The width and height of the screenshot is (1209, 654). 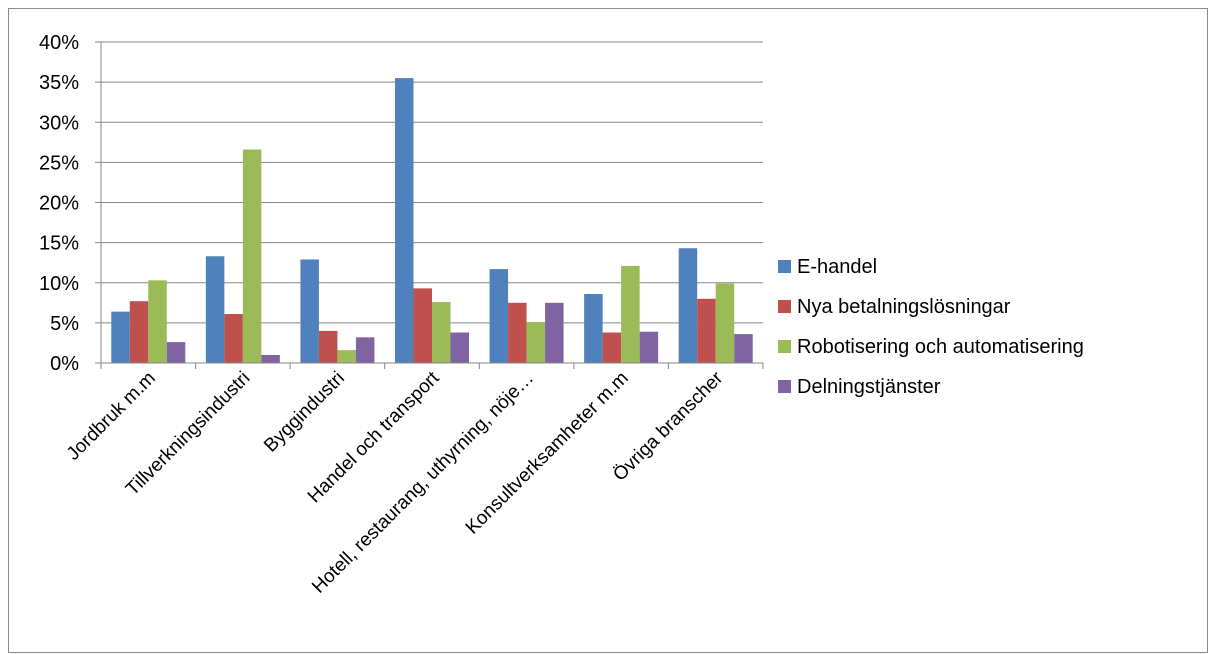 I want to click on y-axis-tick-labels: 0% 5% 10% 15% 20% 25% 30% 35% 40%, so click(x=59, y=203).